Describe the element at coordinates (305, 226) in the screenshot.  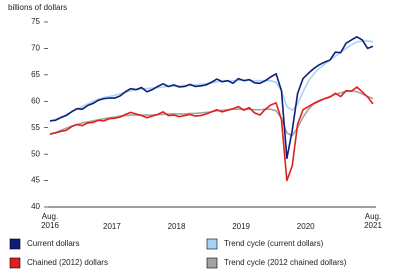
I see `x-tick-label: 2020` at that location.